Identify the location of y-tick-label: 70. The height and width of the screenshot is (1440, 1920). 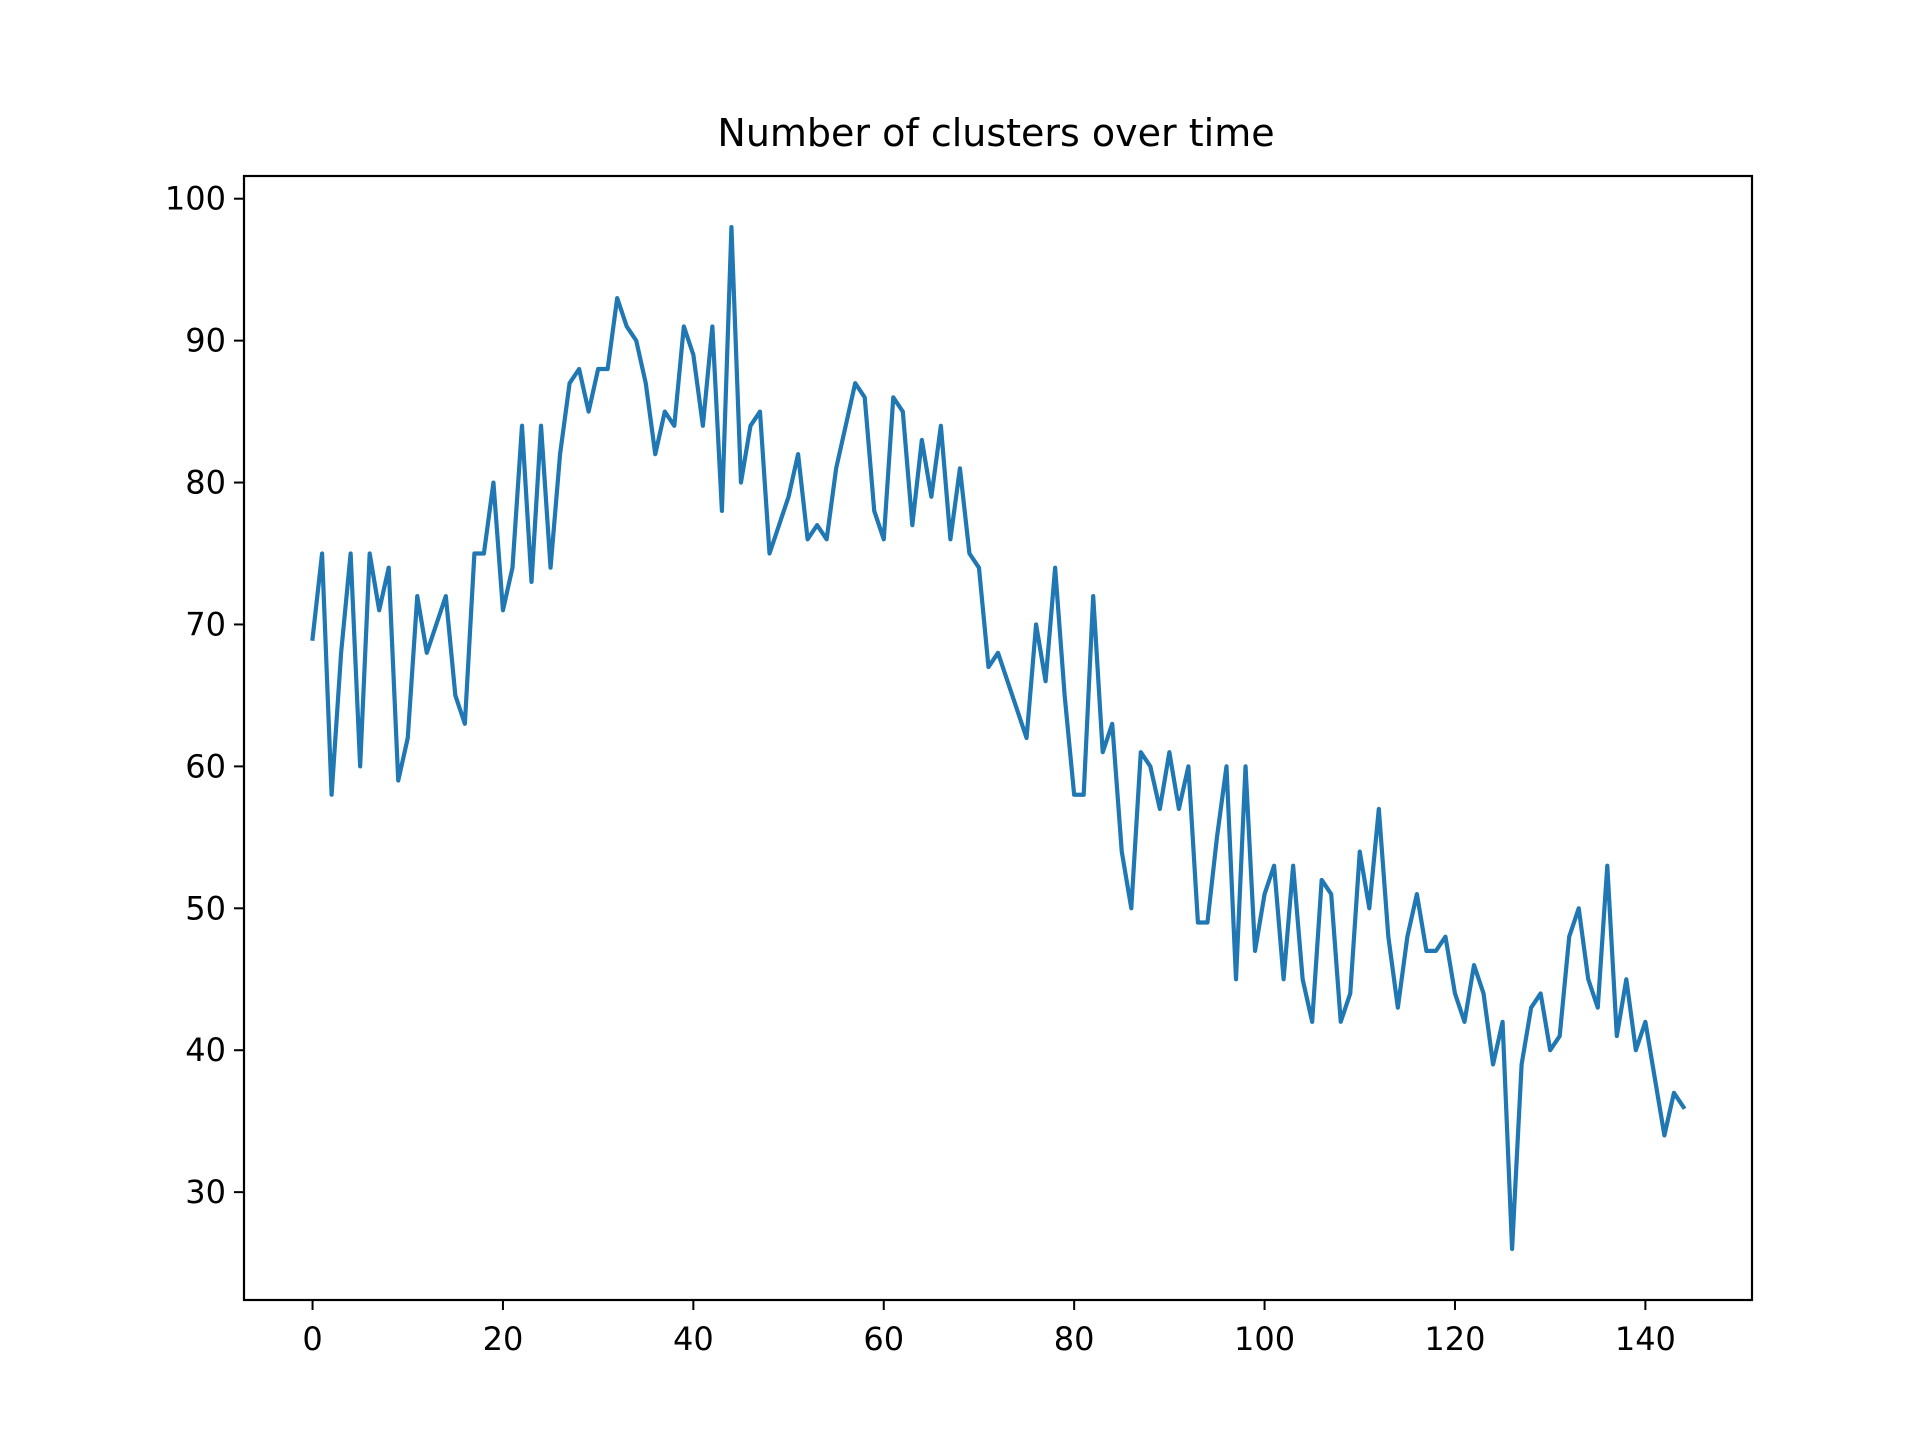
(205, 624).